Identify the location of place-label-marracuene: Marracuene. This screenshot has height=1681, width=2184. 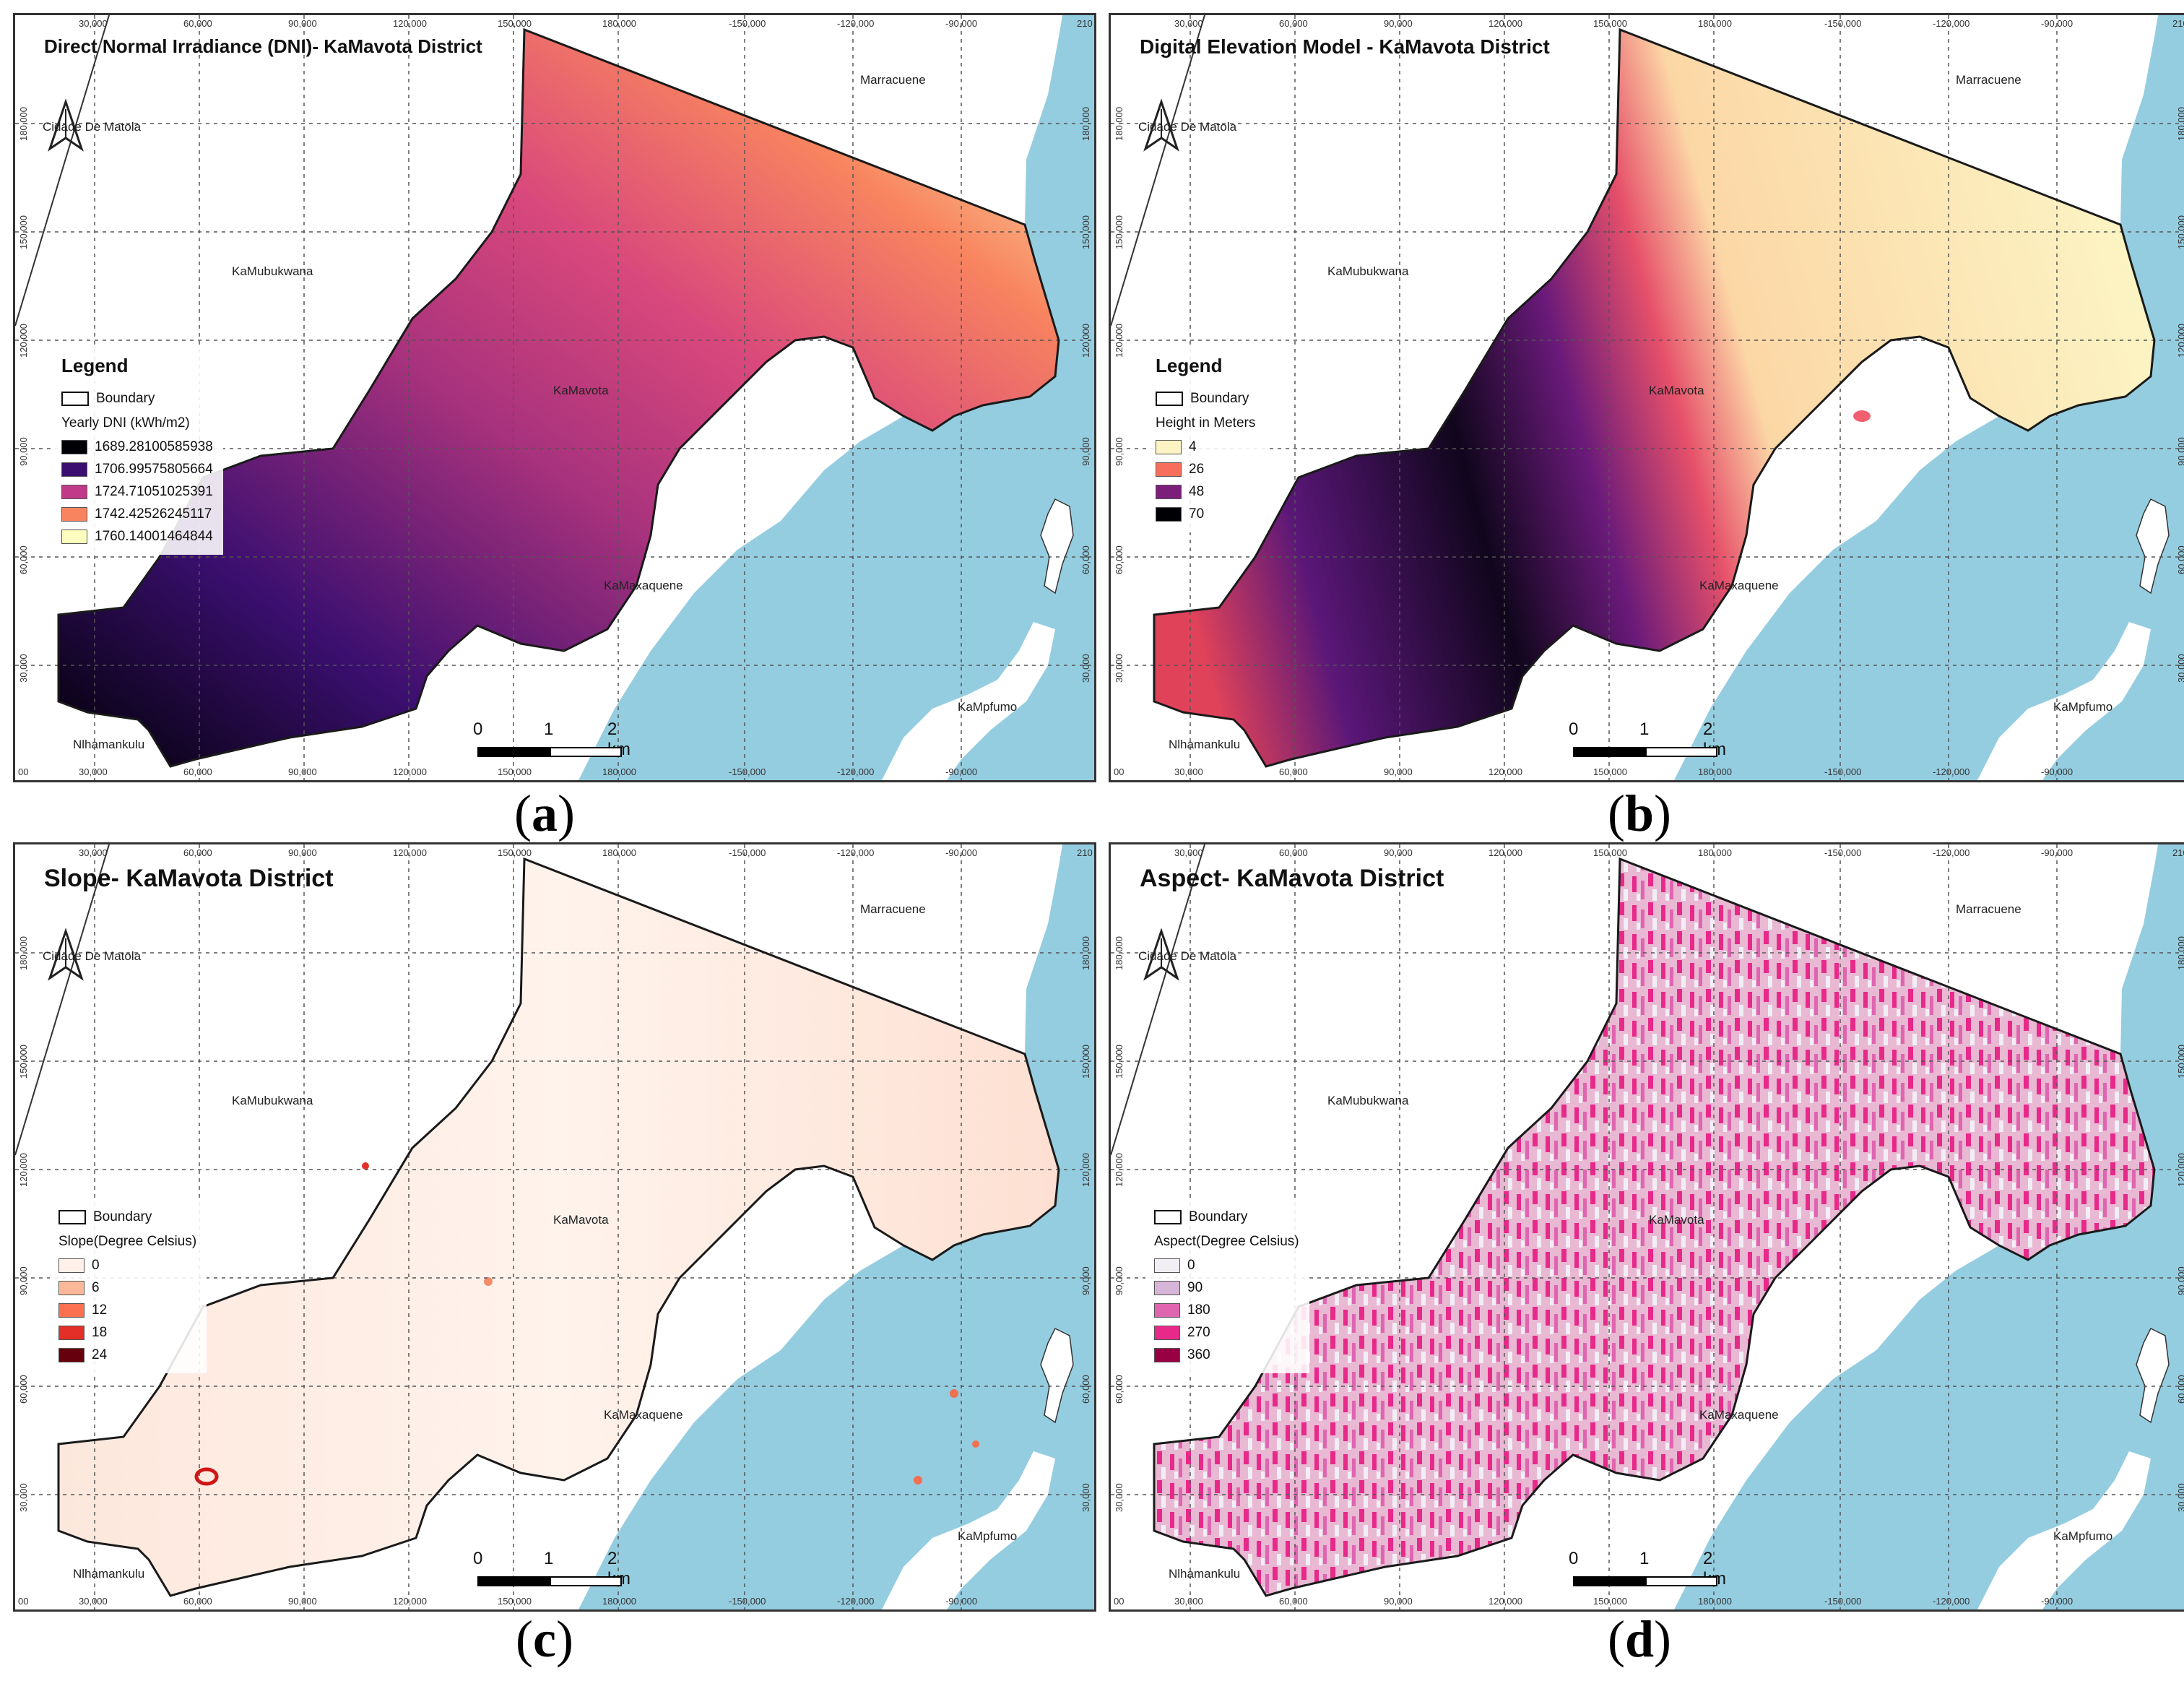
(893, 909).